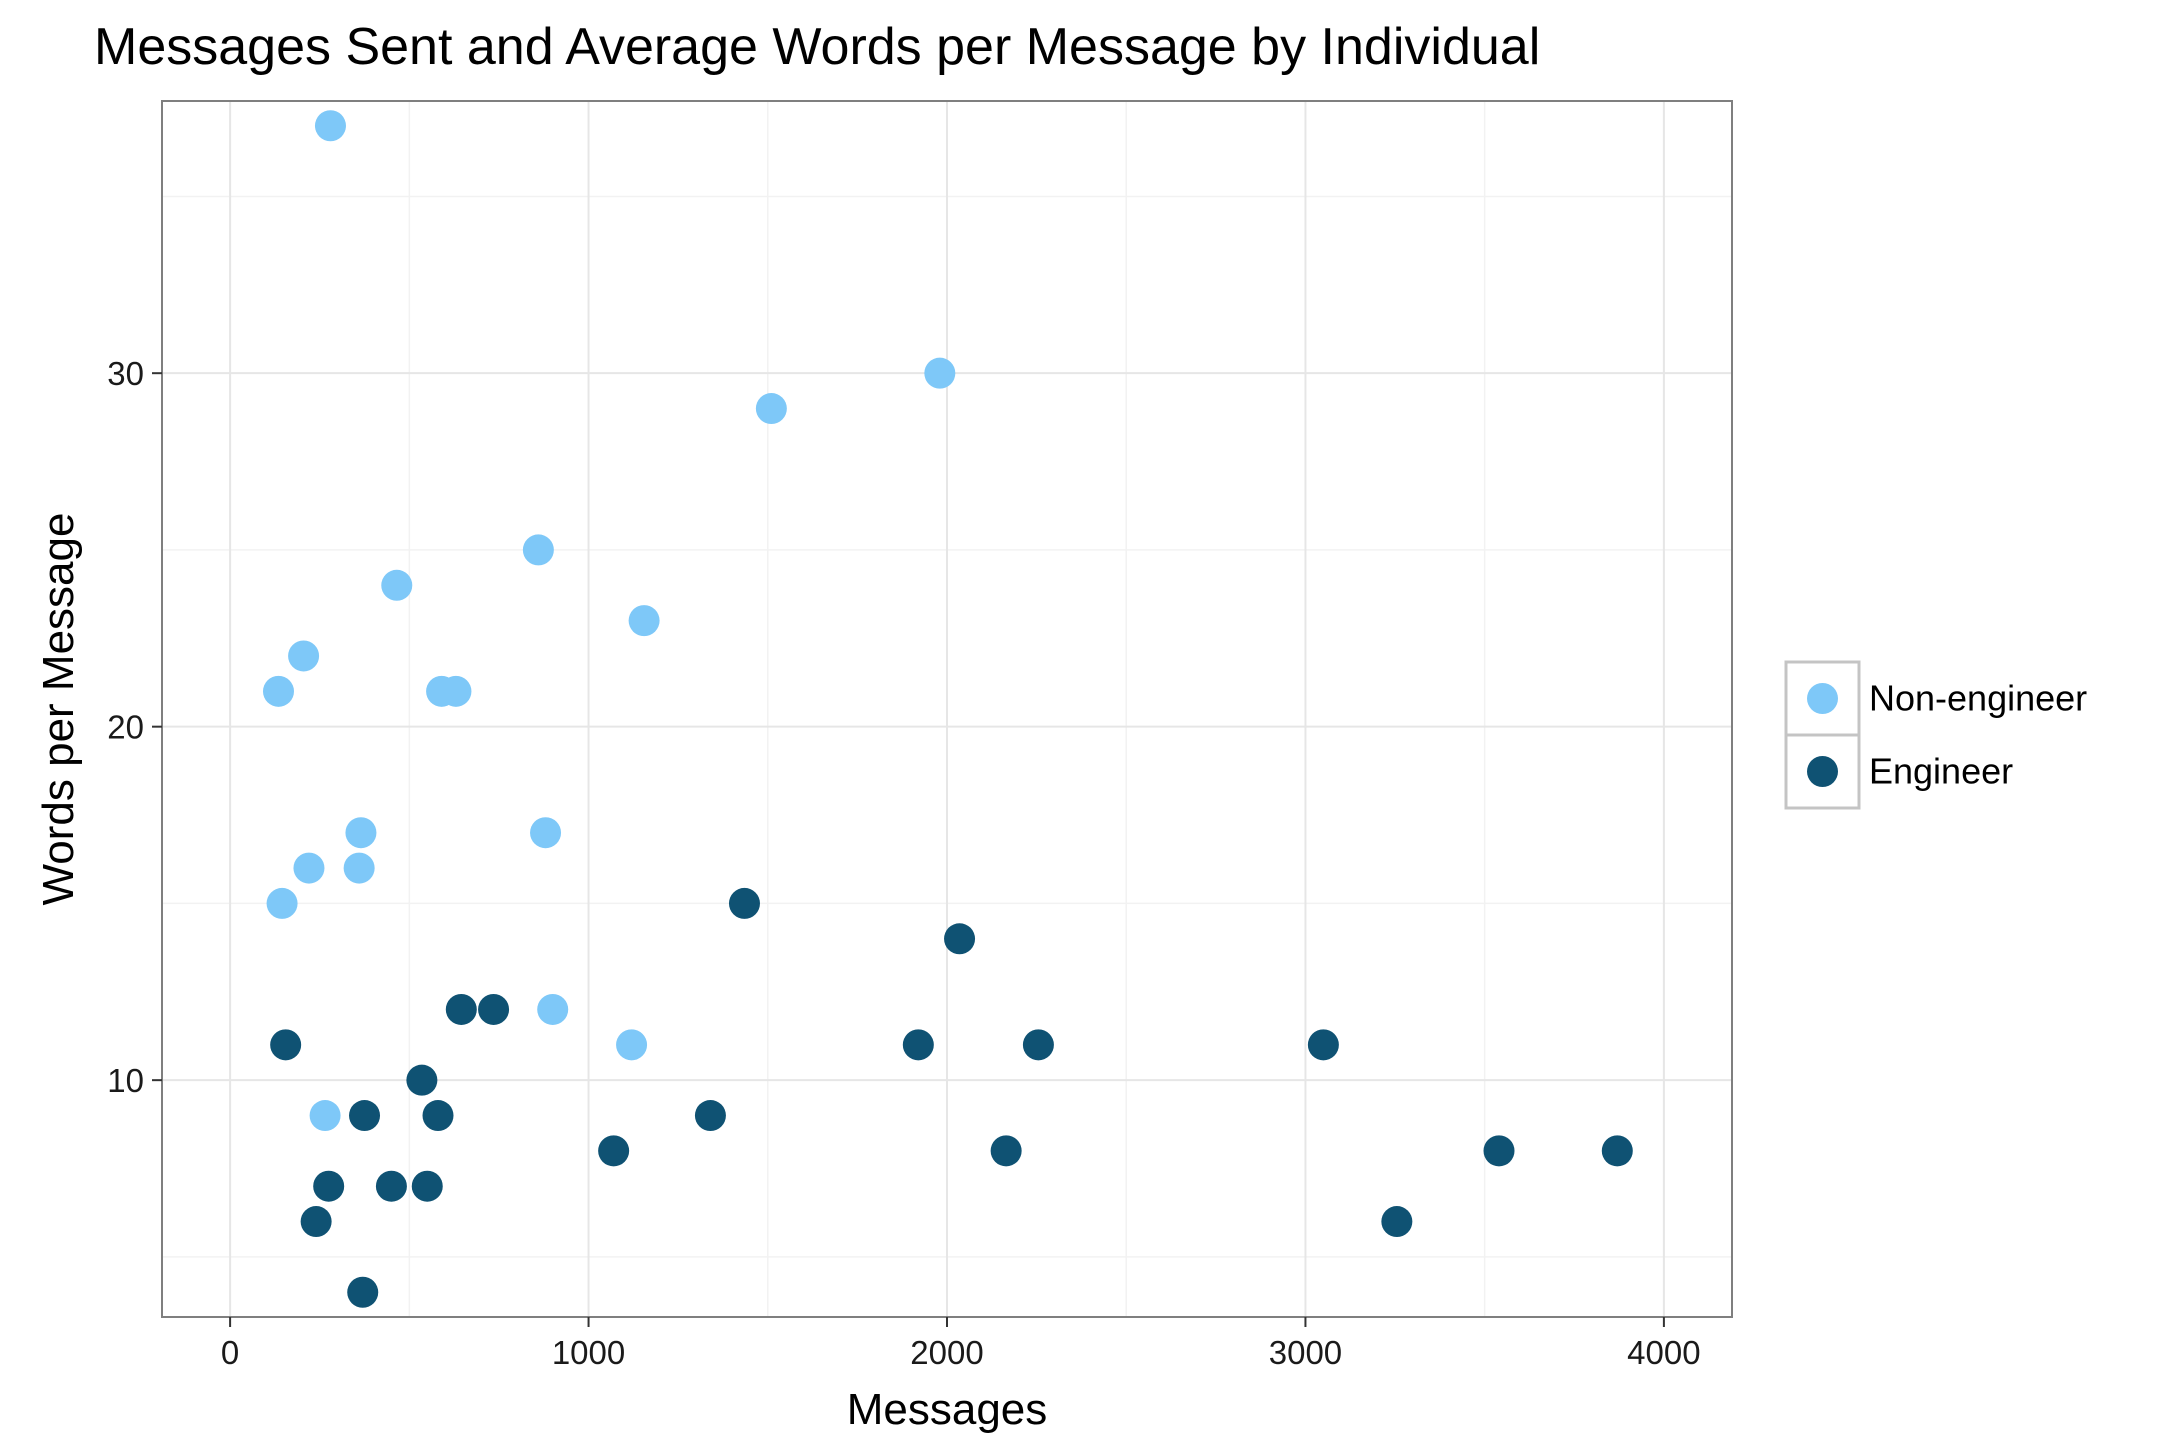  I want to click on y-axis-title: Words per Message, so click(58, 709).